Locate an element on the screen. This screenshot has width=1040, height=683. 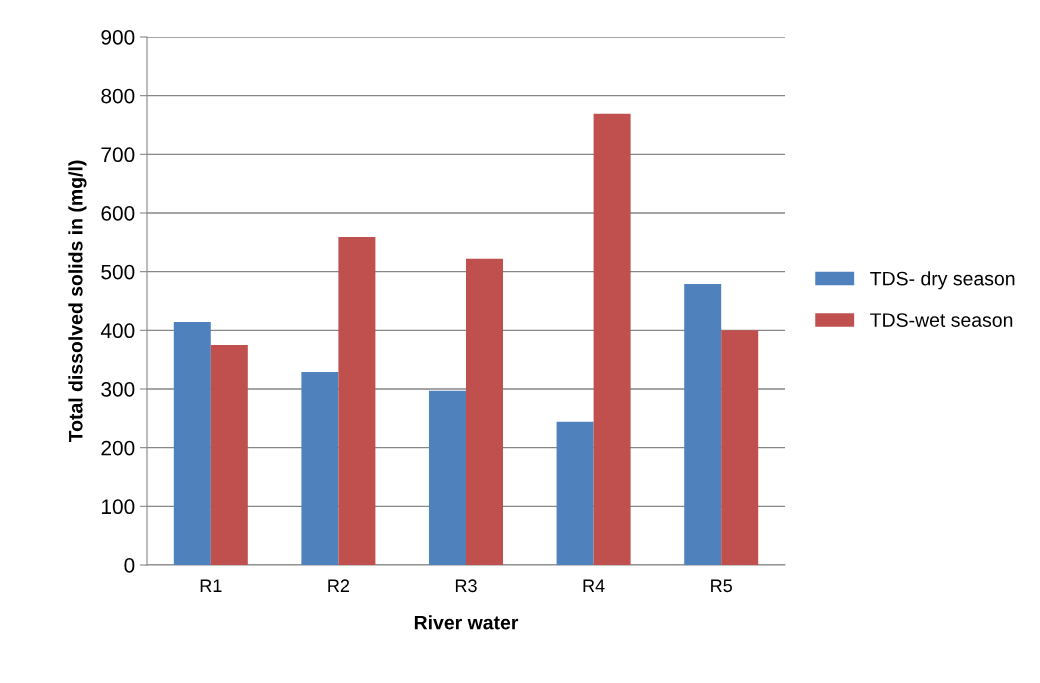
y-tick-label: 200 is located at coordinates (118, 448).